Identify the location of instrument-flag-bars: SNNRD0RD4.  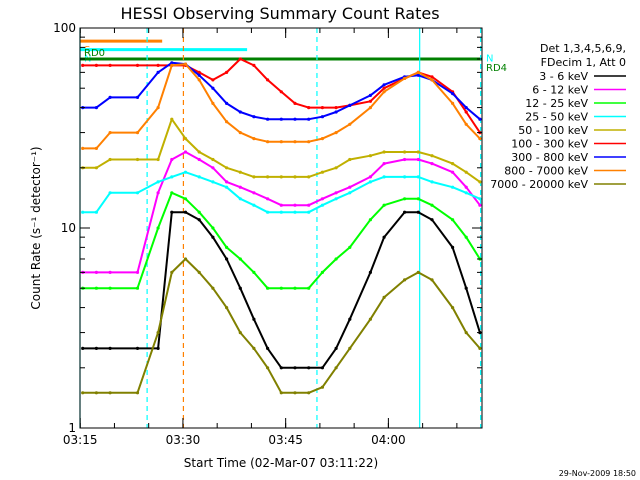
(293, 56).